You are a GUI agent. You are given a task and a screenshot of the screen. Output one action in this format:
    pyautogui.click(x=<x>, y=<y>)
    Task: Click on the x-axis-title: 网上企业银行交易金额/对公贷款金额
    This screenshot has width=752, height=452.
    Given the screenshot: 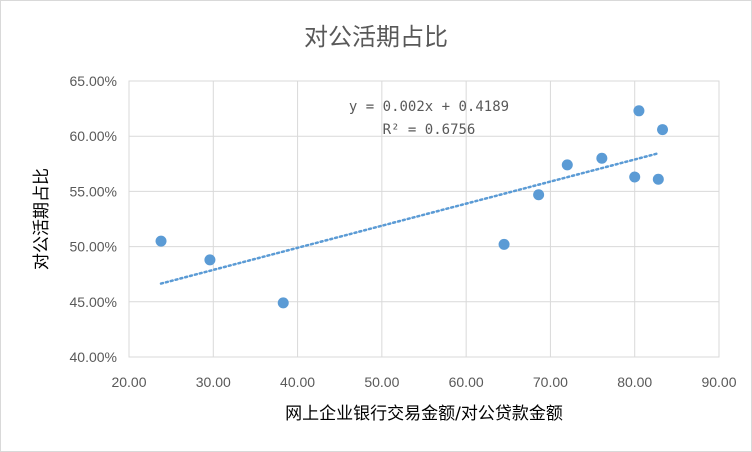 What is the action you would take?
    pyautogui.click(x=424, y=414)
    